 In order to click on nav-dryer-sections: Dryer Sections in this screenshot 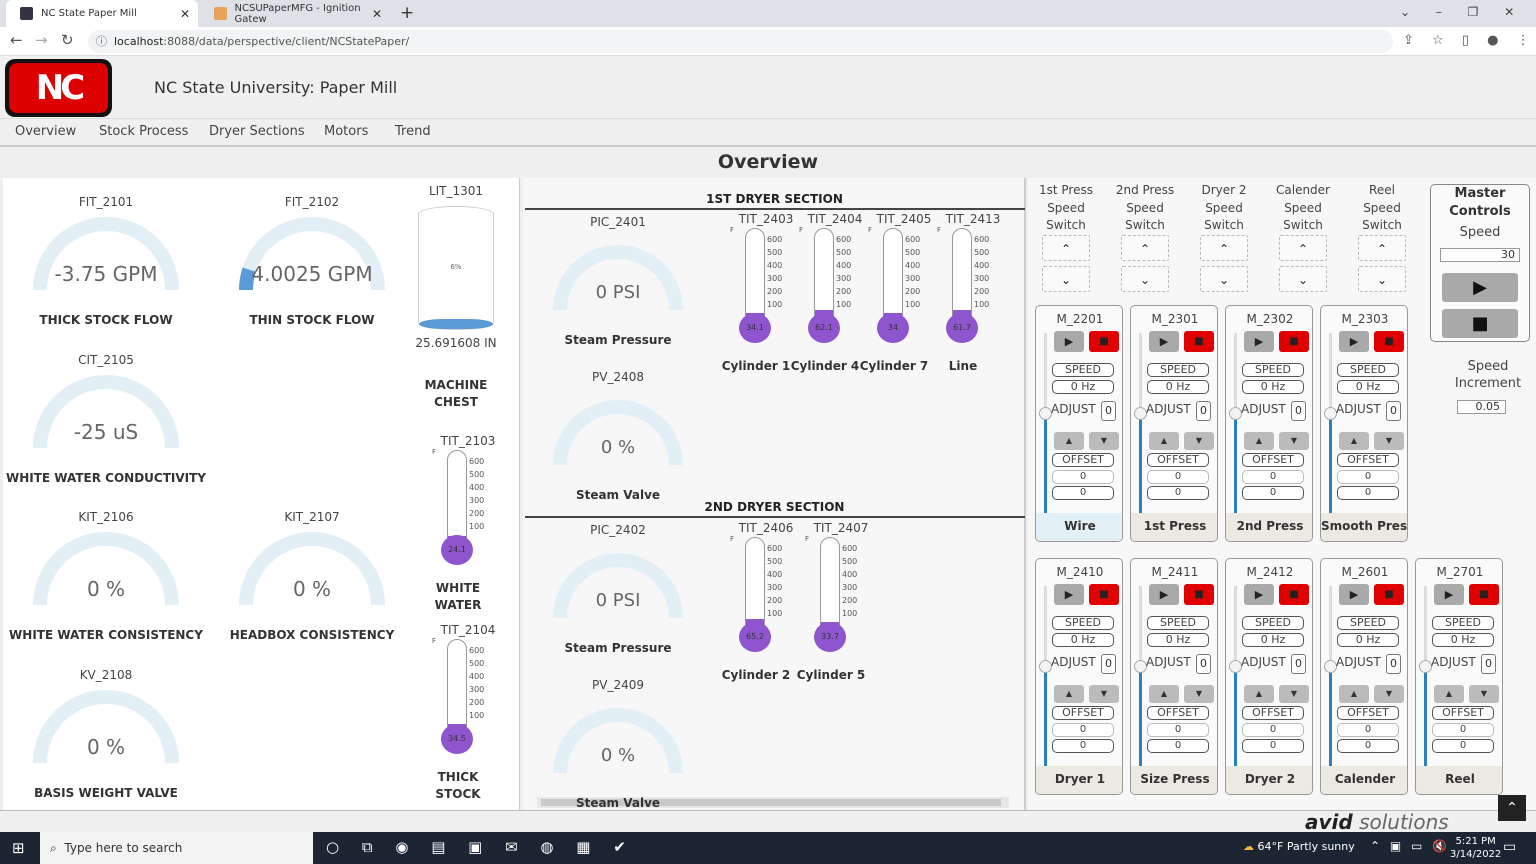, I will do `click(257, 131)`.